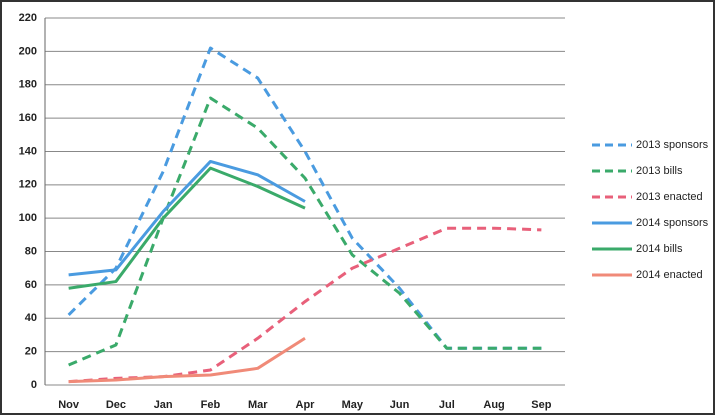 The image size is (715, 415). I want to click on x-tick-label: May, so click(353, 405).